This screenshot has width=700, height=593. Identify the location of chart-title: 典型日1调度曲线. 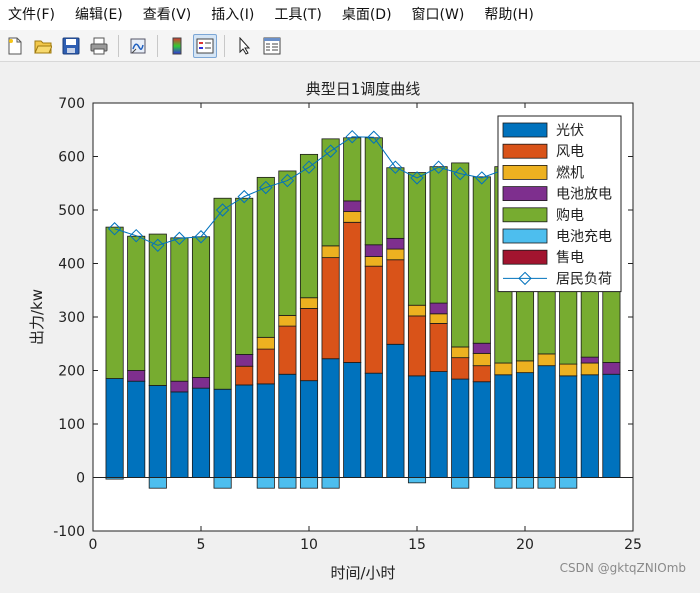
(363, 89).